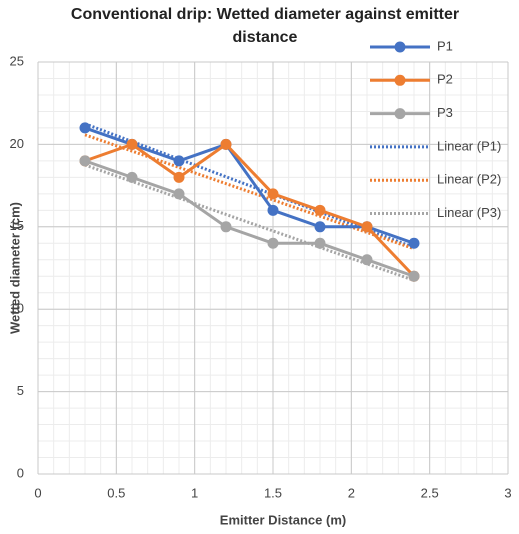 The height and width of the screenshot is (534, 519). I want to click on x-tick-label: 2, so click(351, 492).